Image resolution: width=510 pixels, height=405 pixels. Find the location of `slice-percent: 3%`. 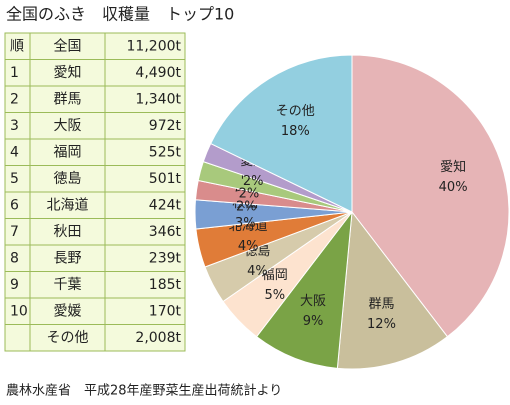

slice-percent: 3% is located at coordinates (245, 223).